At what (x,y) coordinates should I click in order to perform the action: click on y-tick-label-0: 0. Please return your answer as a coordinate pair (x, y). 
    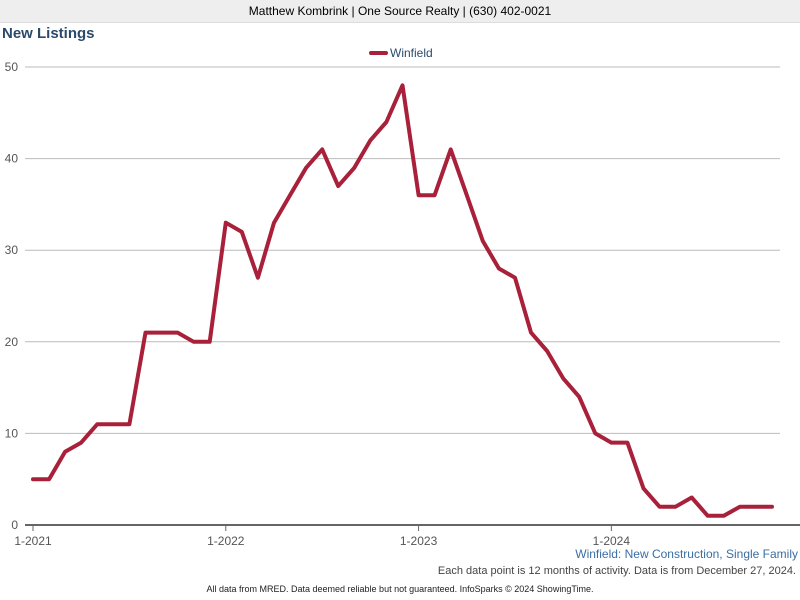
    Looking at the image, I should click on (14, 525).